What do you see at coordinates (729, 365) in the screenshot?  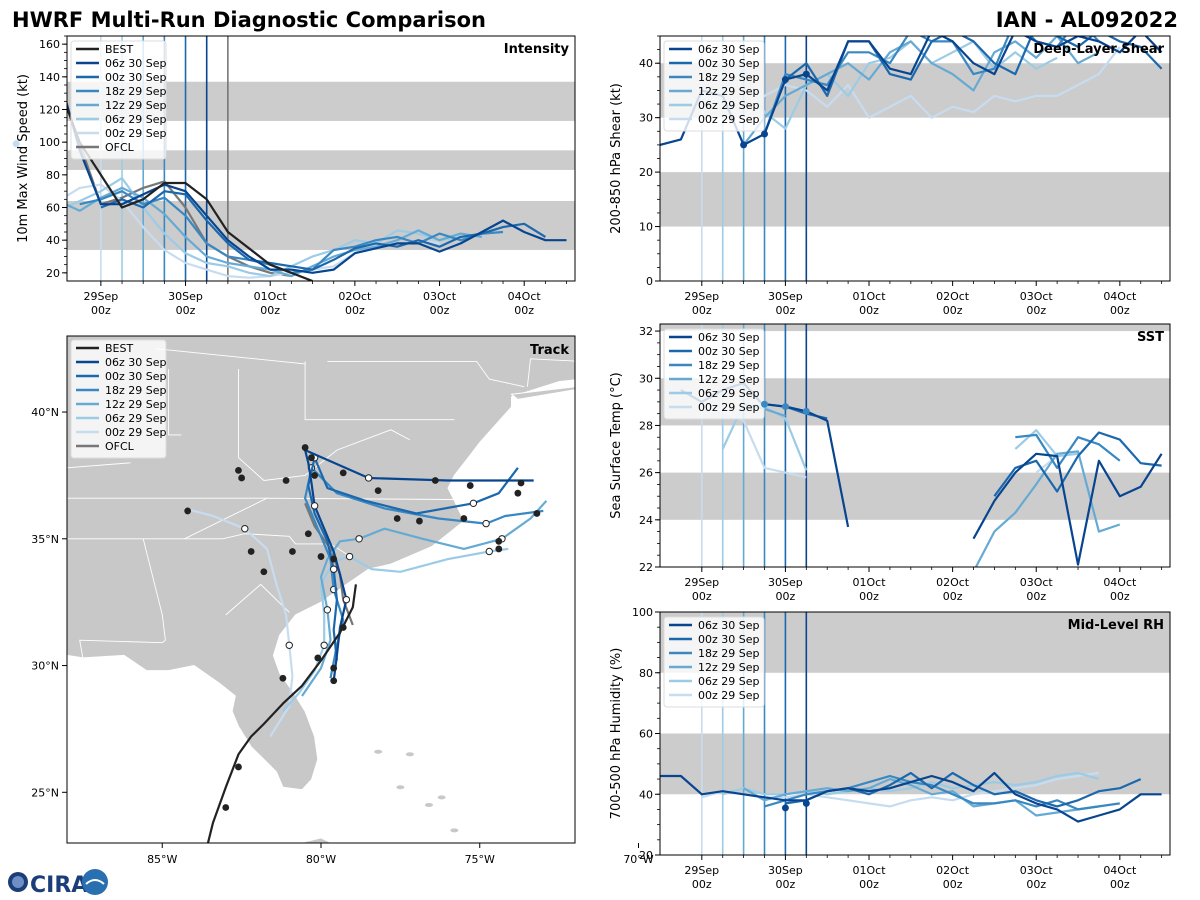 I see `sst-legend-label: 18z 29 Sep` at bounding box center [729, 365].